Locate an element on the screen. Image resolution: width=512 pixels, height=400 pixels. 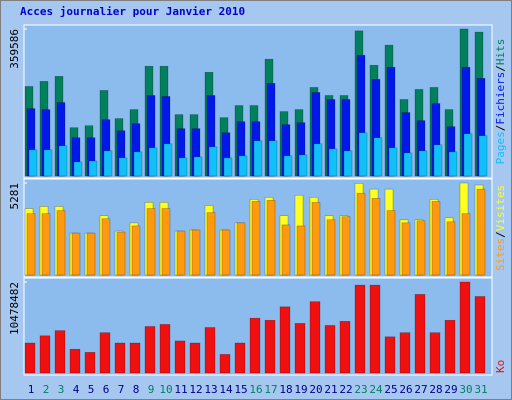
legend-entry: Ko is located at coordinates (500, 366).